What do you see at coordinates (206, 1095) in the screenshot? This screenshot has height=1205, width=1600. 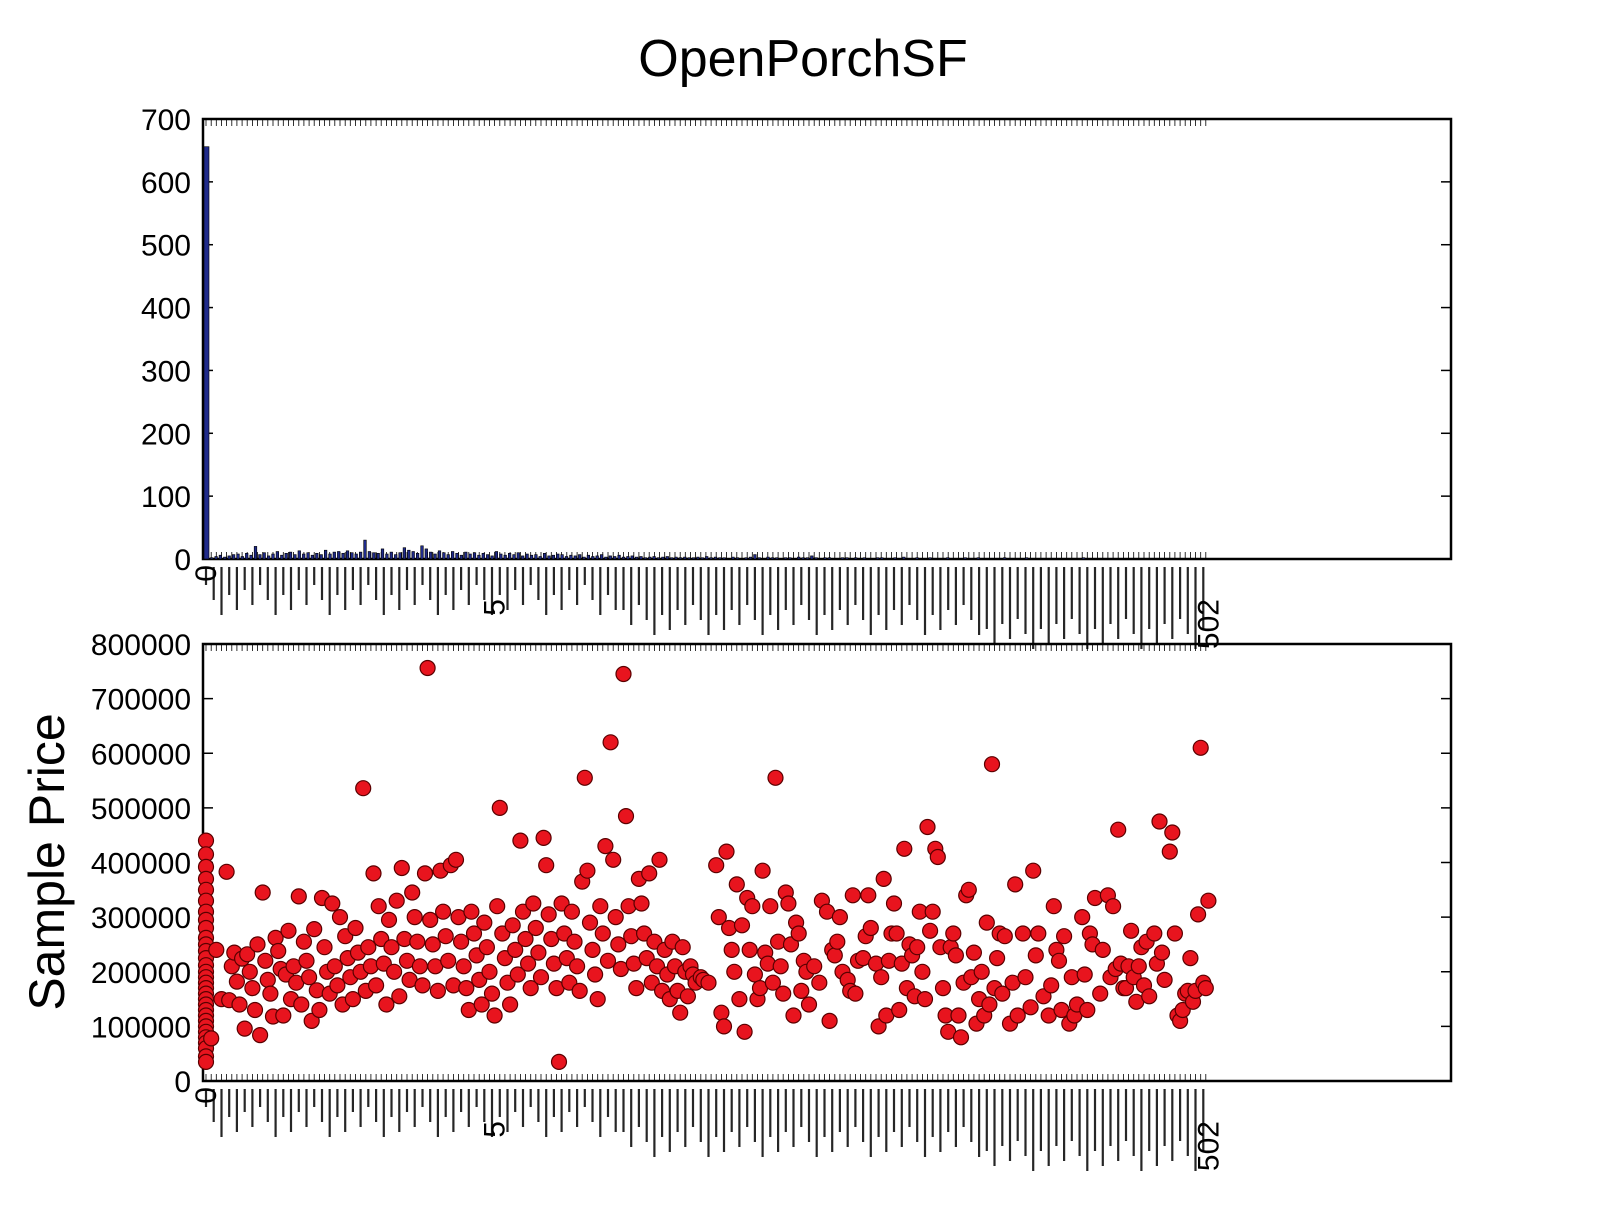 I see `scatter-x-tick-label-first: 0` at bounding box center [206, 1095].